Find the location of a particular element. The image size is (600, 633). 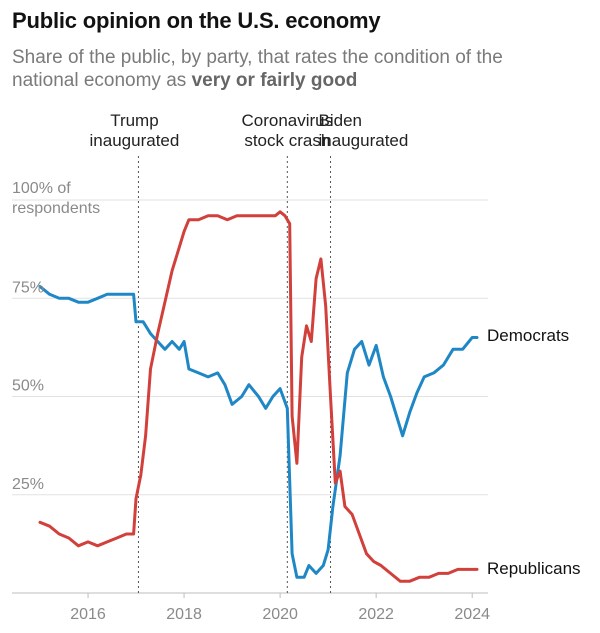

x-tick-label: 2020 is located at coordinates (280, 614).